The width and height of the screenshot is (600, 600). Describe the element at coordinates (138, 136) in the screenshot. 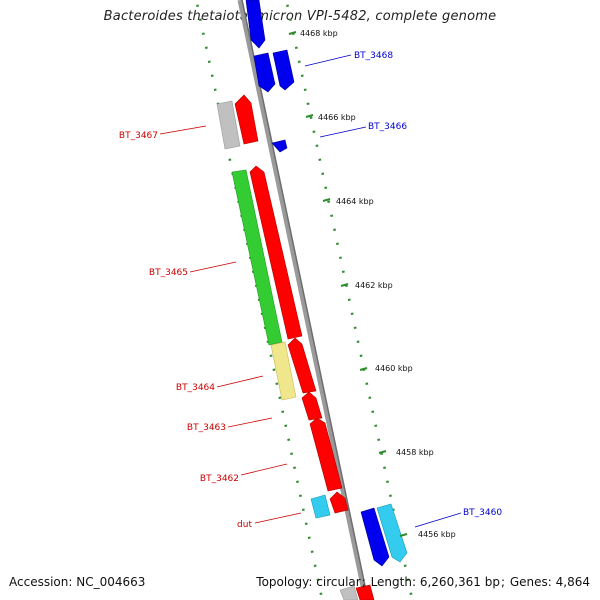

I see `label-BT_3467: BT_3467` at that location.